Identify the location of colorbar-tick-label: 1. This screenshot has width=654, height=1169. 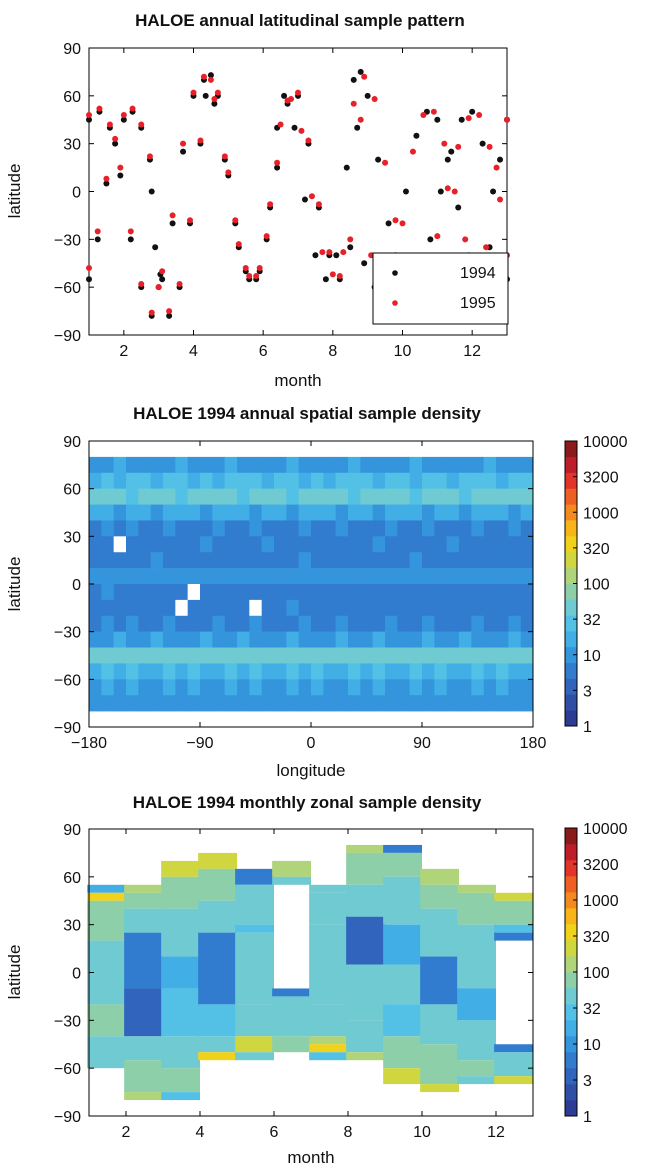
(587, 727).